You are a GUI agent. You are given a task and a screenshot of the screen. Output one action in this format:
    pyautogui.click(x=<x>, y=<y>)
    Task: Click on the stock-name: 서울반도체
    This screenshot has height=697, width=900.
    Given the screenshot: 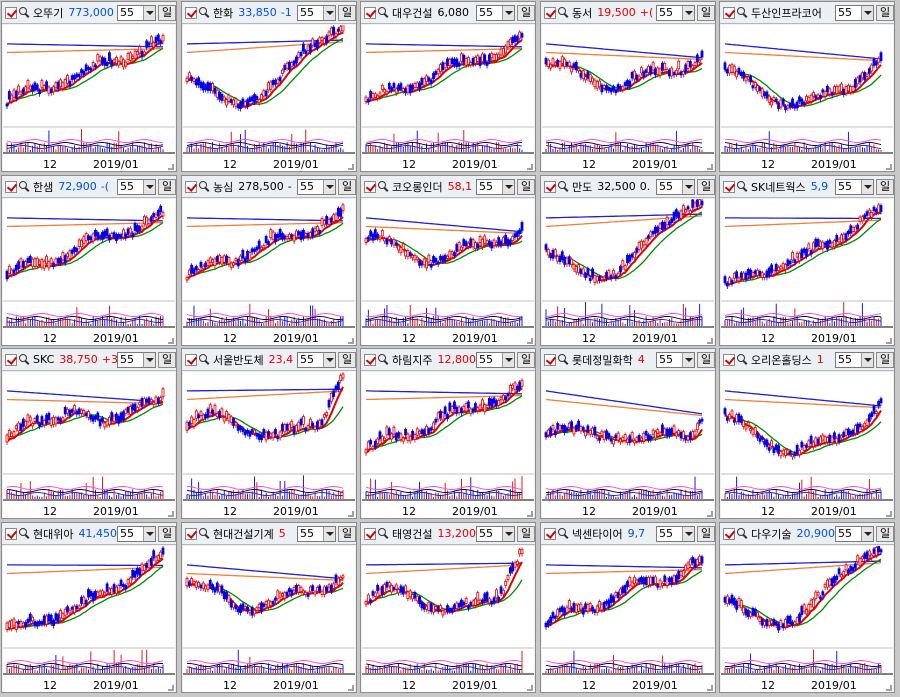 What is the action you would take?
    pyautogui.click(x=238, y=360)
    